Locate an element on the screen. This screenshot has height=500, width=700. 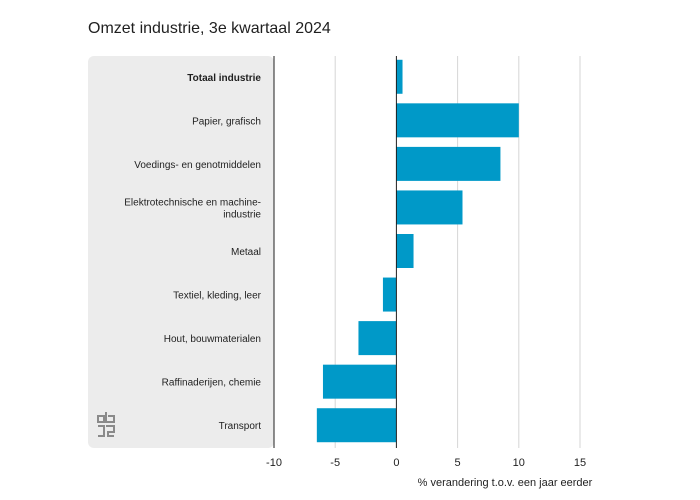
category-label: Papier, grafisch is located at coordinates (226, 121).